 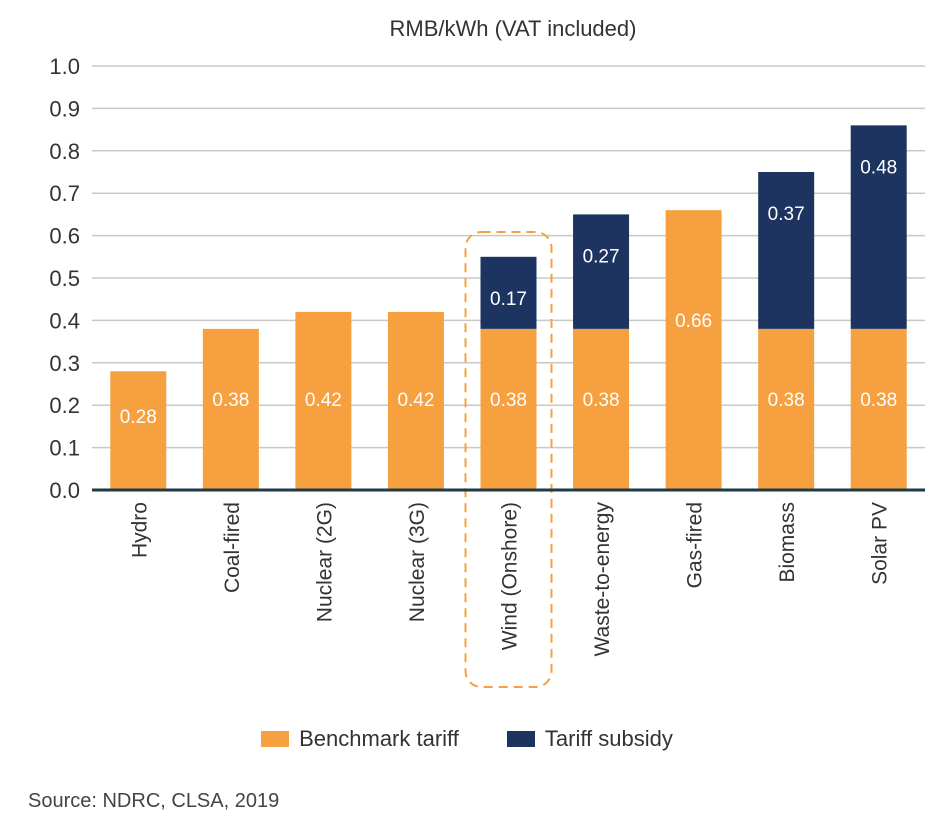 I want to click on bar-subsidy-value-label: 0.37, so click(x=786, y=214).